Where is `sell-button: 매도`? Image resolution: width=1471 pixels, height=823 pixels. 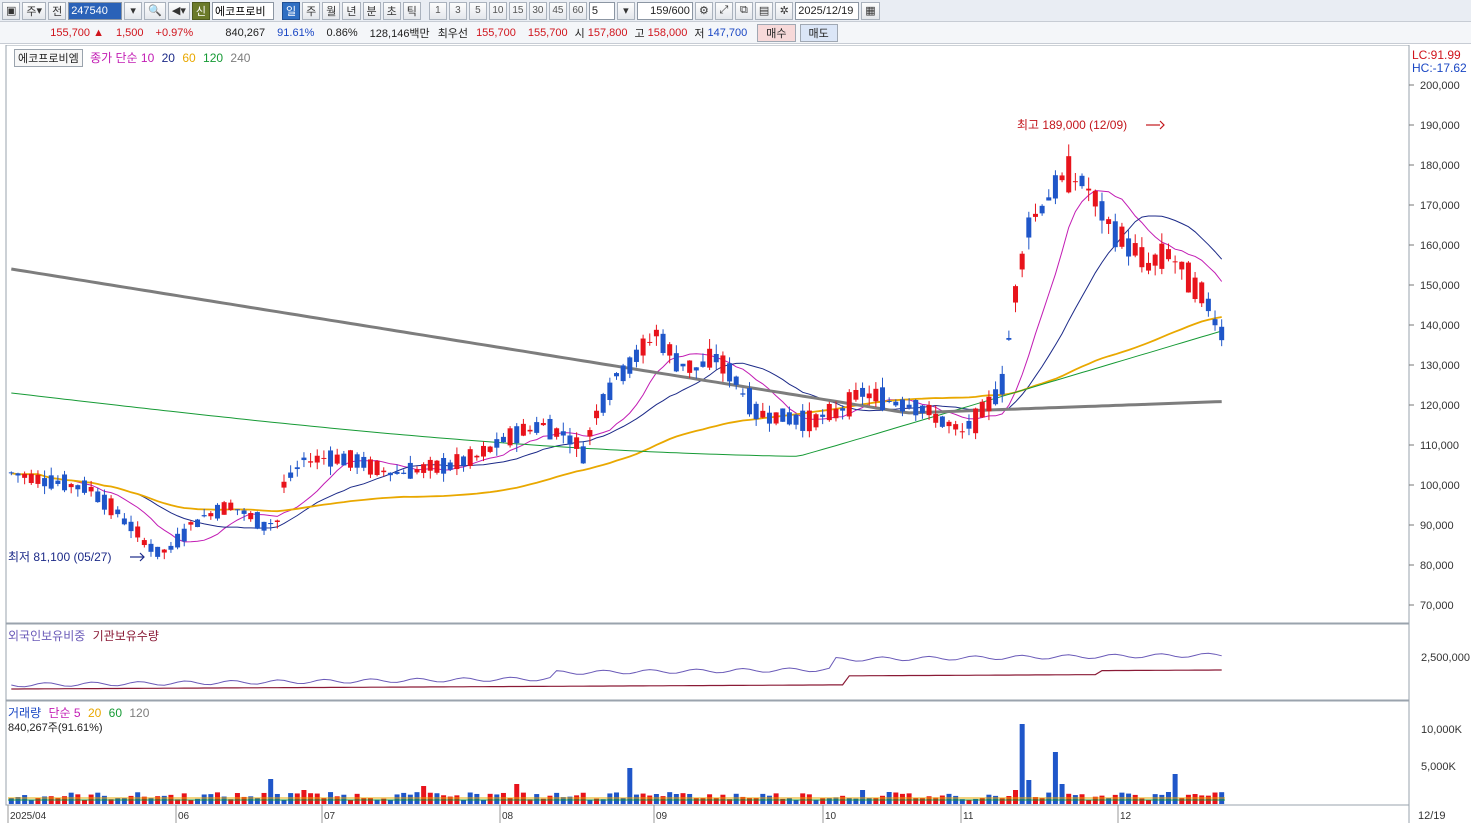
sell-button: 매도 is located at coordinates (818, 32).